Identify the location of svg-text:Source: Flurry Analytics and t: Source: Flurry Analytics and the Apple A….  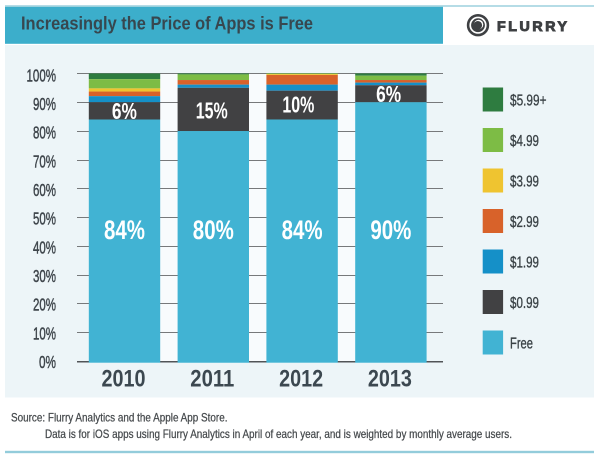
(119, 417).